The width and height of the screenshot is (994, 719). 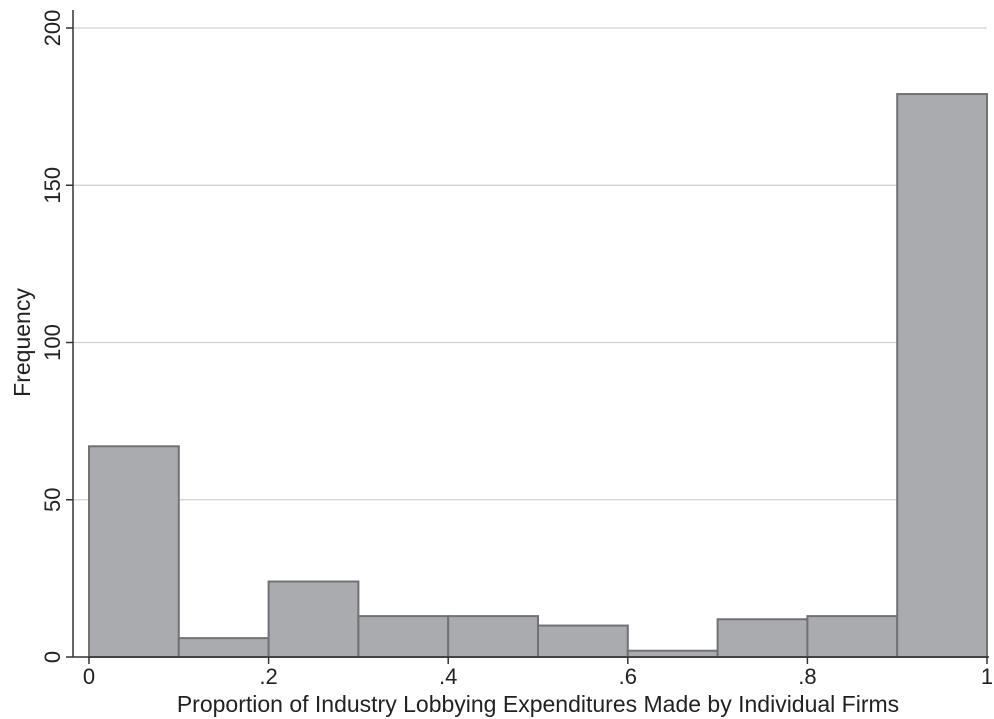 What do you see at coordinates (52, 500) in the screenshot?
I see `y-tick-label-1: 50` at bounding box center [52, 500].